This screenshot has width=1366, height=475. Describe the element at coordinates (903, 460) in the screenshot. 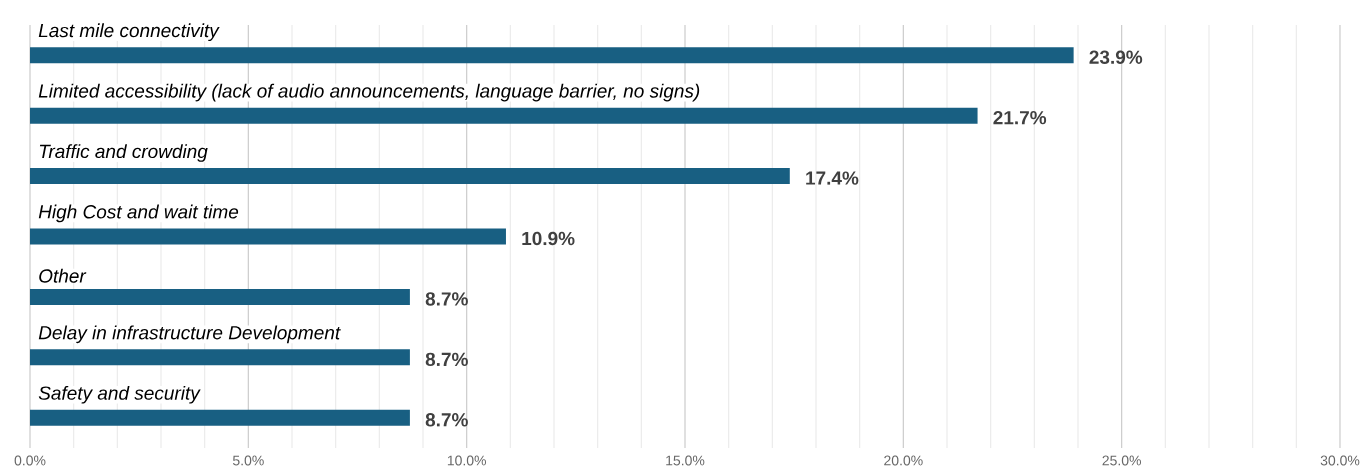

I see `x-tick-label: 20.0%` at that location.